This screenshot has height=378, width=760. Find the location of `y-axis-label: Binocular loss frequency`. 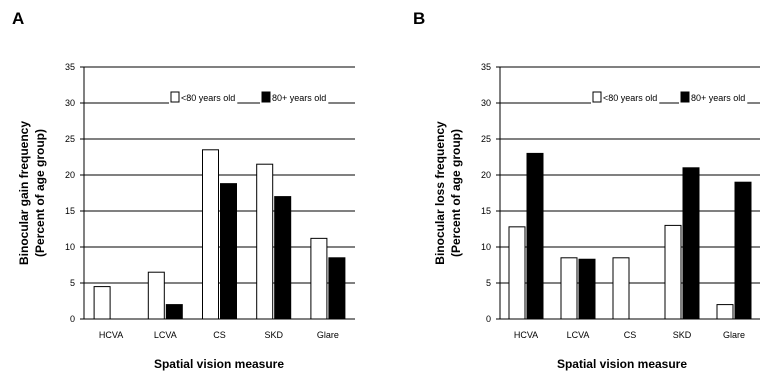

y-axis-label: Binocular loss frequency is located at coordinates (440, 193).